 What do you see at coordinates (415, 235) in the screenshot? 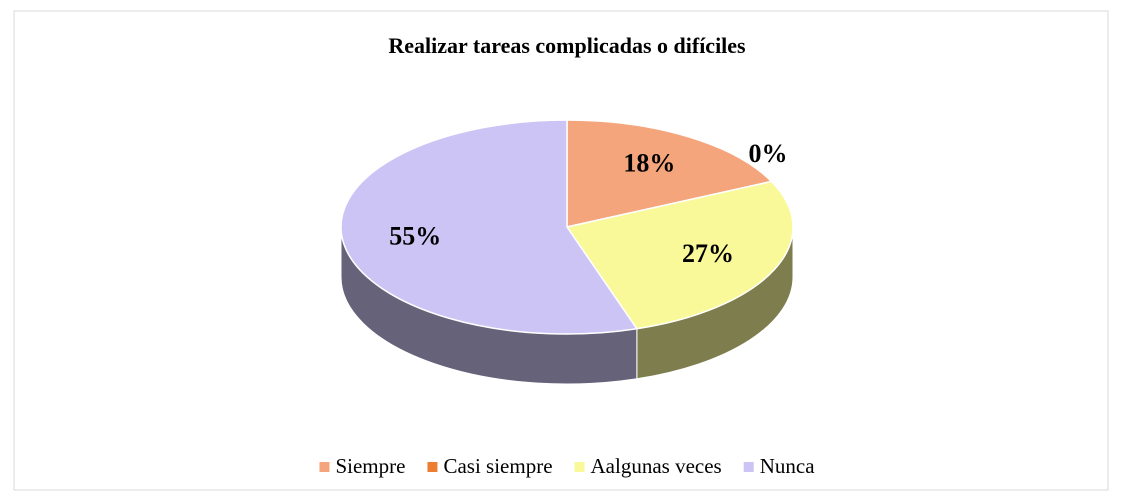
I see `data-label: 55%` at bounding box center [415, 235].